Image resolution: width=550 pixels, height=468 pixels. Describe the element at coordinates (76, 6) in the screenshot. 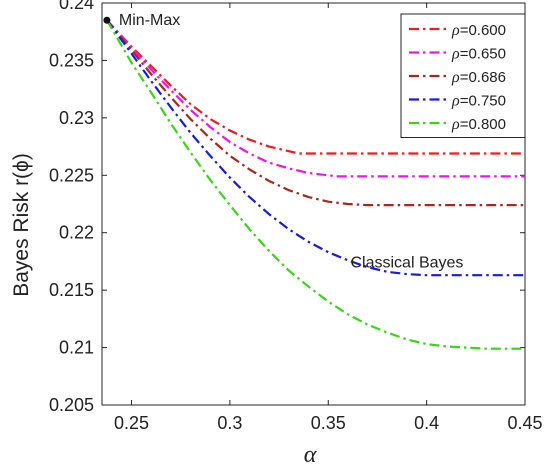

I see `y-tick-label: 0.24` at that location.